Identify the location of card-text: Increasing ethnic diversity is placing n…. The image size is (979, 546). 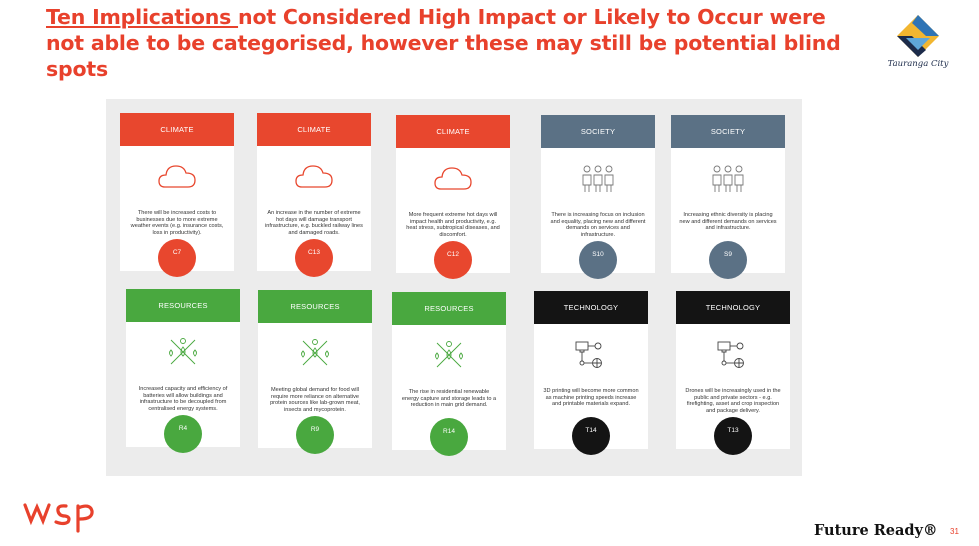
(728, 222).